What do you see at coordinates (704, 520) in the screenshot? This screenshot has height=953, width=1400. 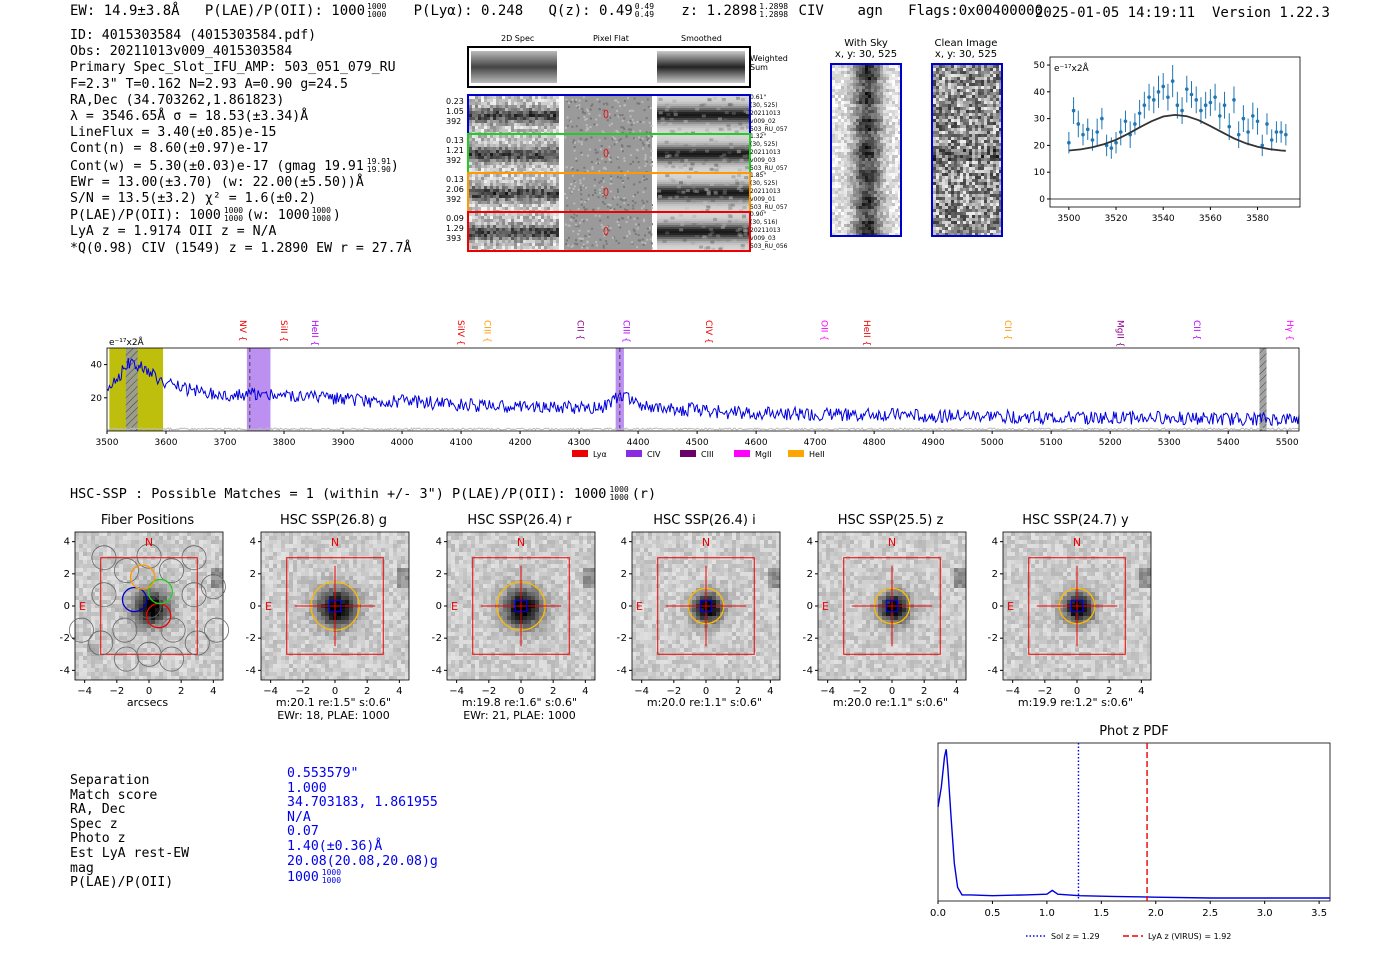 I see `hsc-panel-title: HSC SSP(26.4) i` at bounding box center [704, 520].